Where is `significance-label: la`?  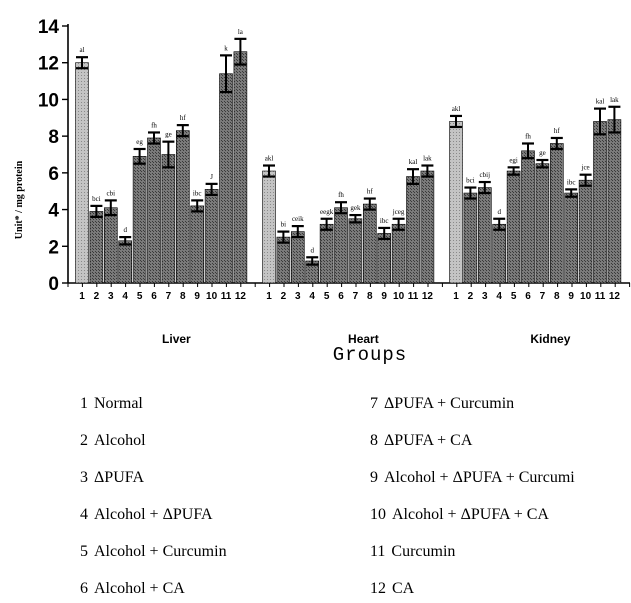
significance-label: la is located at coordinates (241, 32).